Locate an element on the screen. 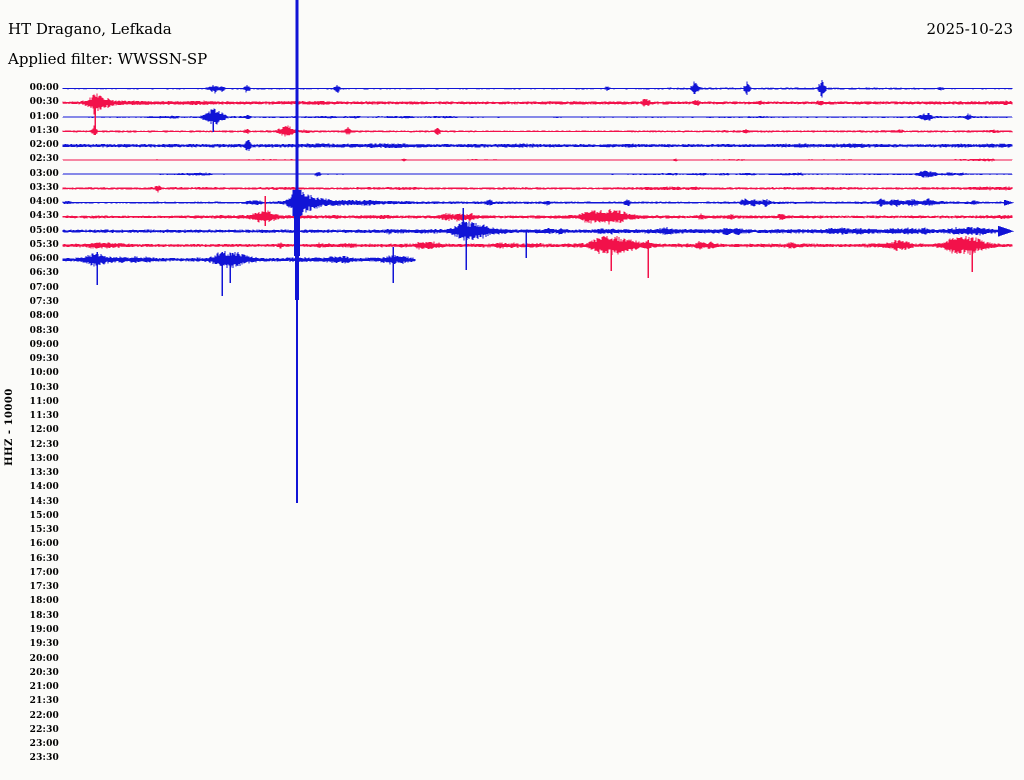 Image resolution: width=1024 pixels, height=780 pixels. time-label: 21:00 is located at coordinates (44, 687).